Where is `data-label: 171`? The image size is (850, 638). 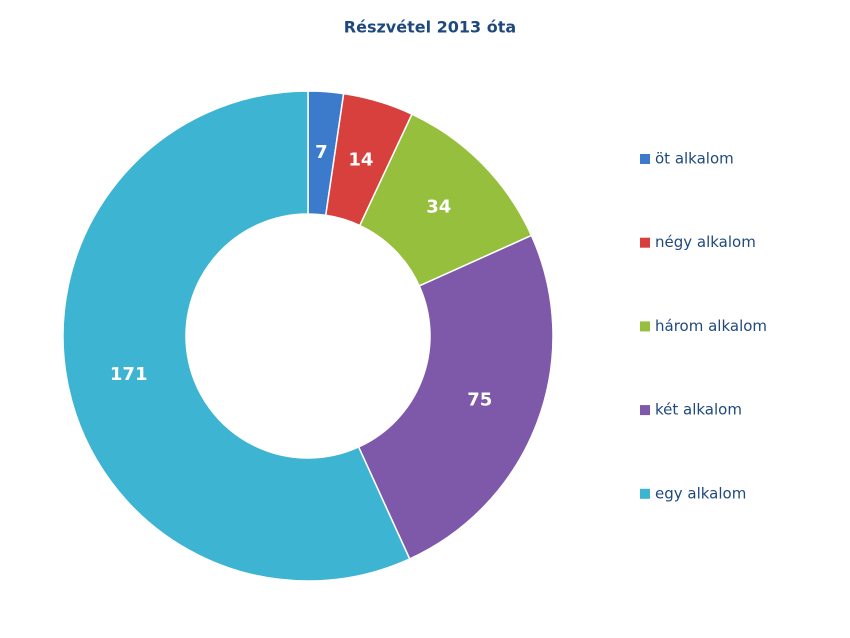
data-label: 171 is located at coordinates (129, 374).